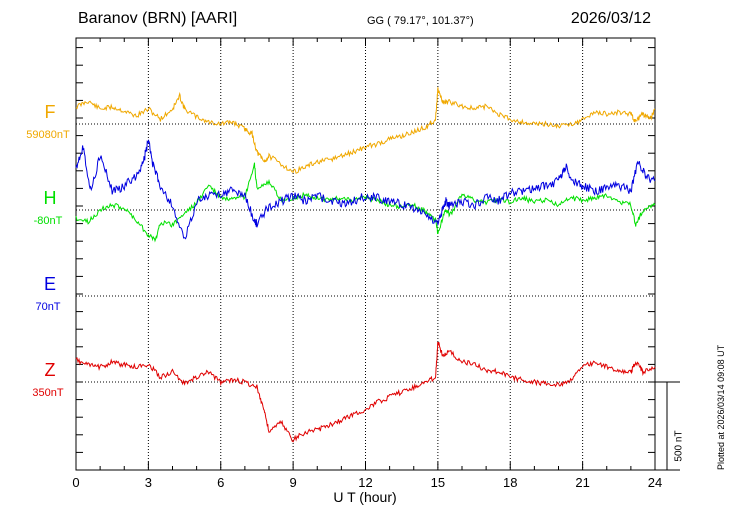 This screenshot has height=520, width=730. I want to click on x-tick-label: 0, so click(75, 482).